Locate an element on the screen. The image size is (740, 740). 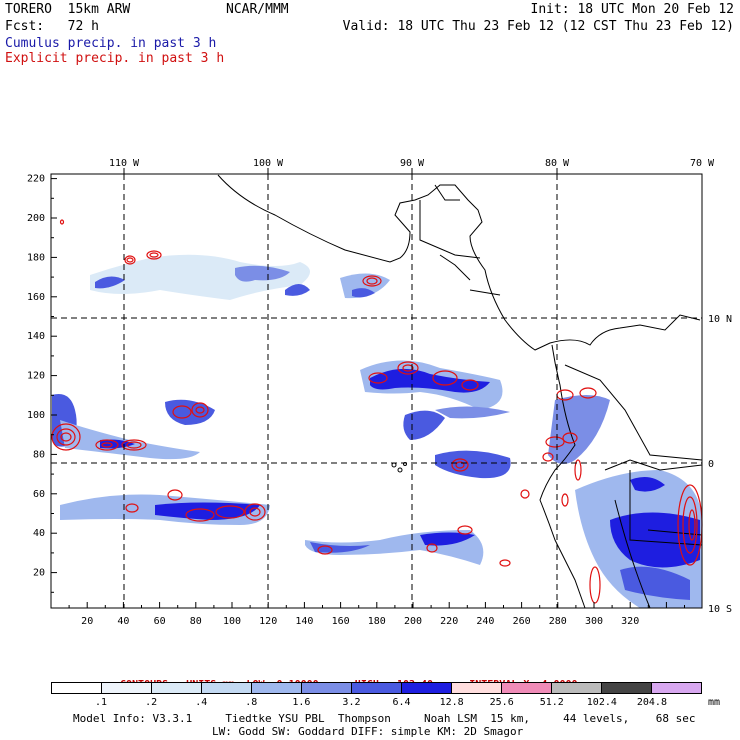
init-time: Init: 18 UTC Mon 20 Feb 12 is located at coordinates (632, 9).